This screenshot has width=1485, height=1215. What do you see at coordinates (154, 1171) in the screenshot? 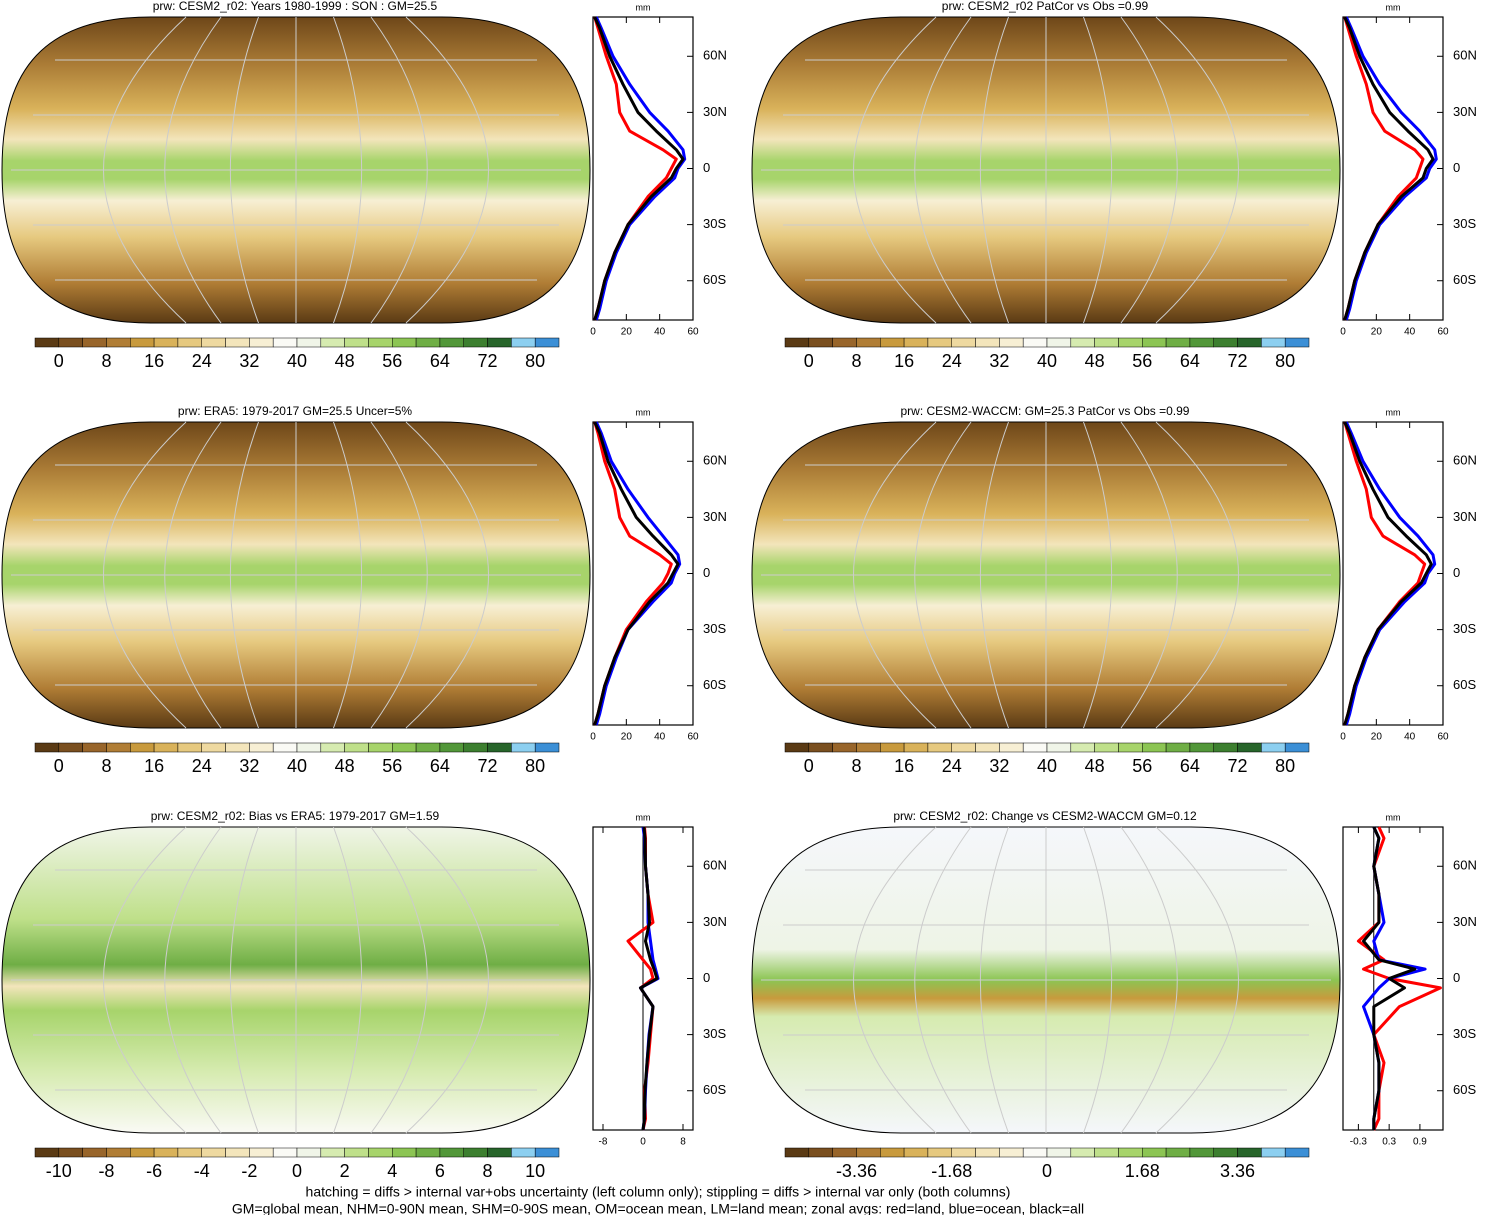
I see `colorbar-label: -6` at bounding box center [154, 1171].